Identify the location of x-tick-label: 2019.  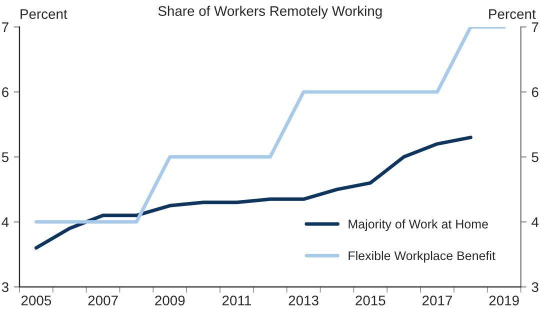
(504, 301).